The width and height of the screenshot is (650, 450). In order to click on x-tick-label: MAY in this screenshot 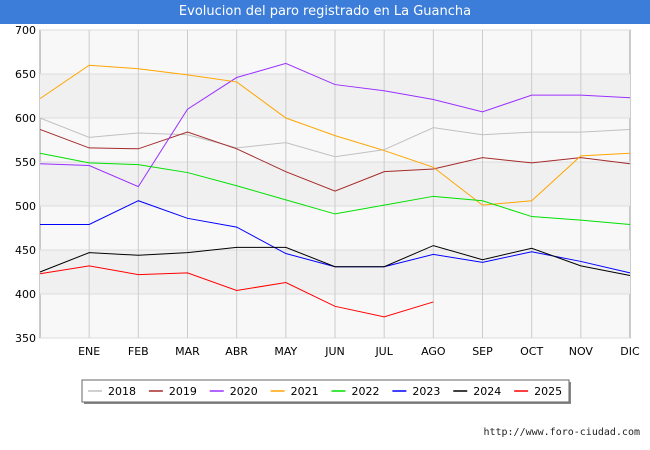, I will do `click(285, 351)`.